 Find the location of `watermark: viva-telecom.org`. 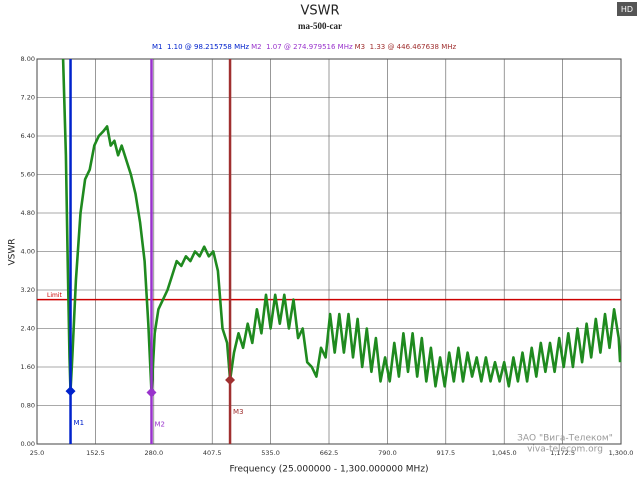

watermark: viva-telecom.org is located at coordinates (565, 450).